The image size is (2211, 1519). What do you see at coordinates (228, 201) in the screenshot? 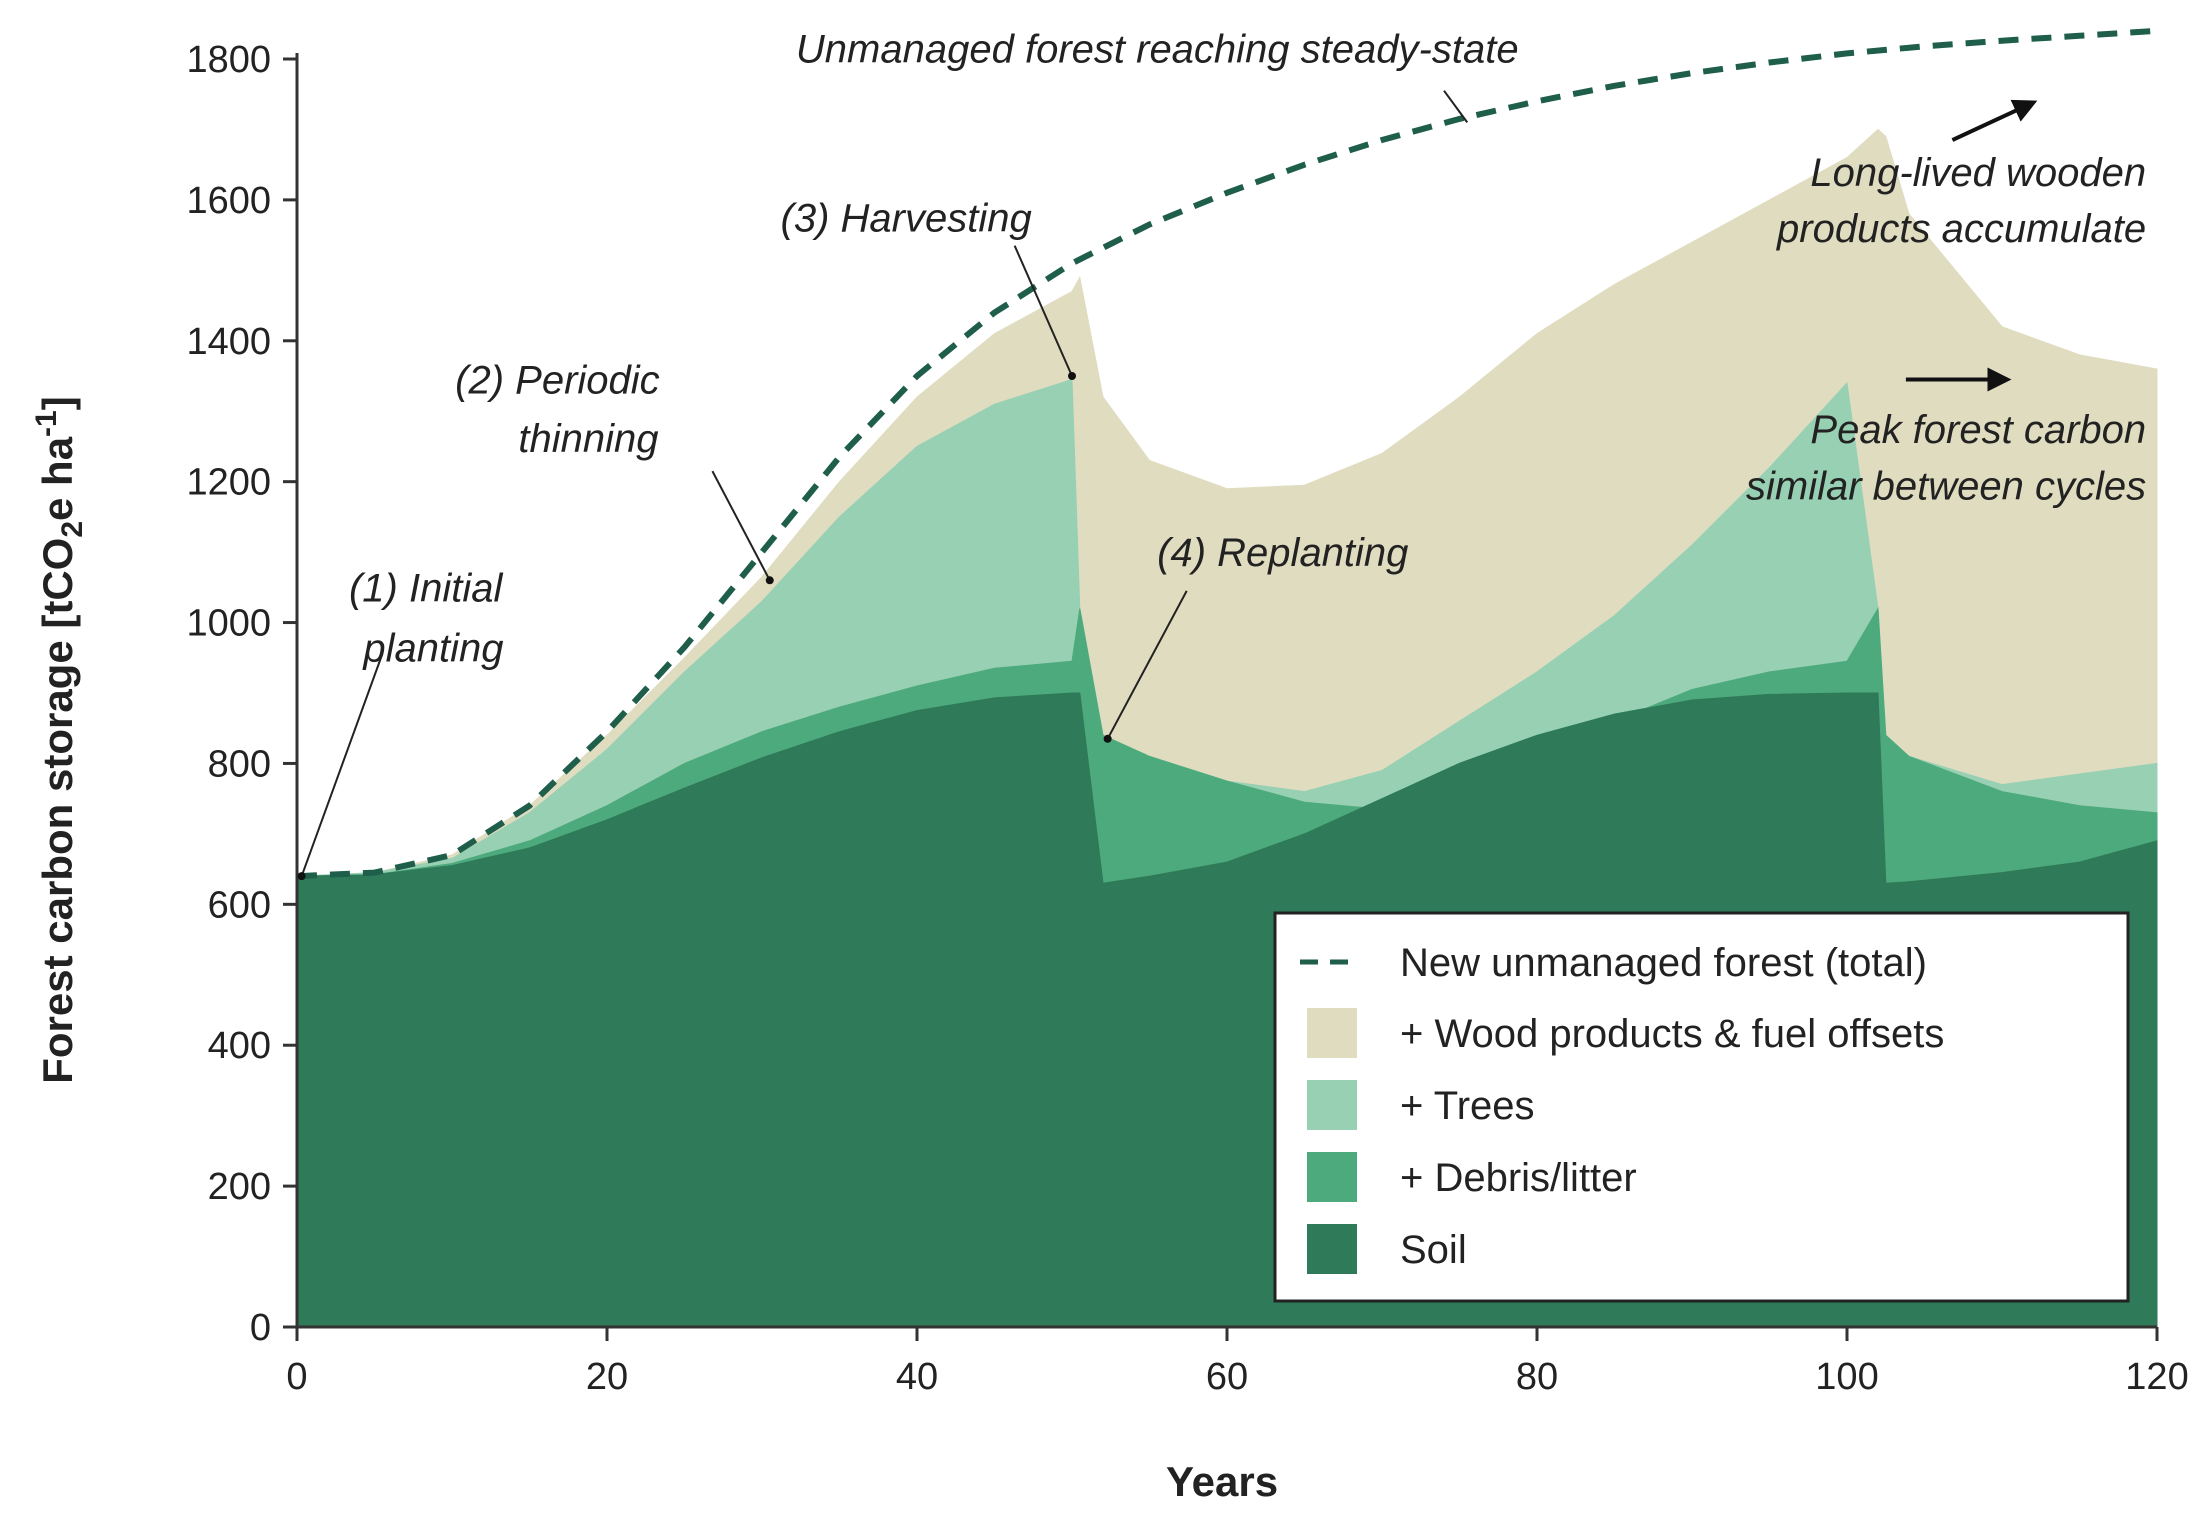
I see `y-tick-label: 1600` at bounding box center [228, 201].